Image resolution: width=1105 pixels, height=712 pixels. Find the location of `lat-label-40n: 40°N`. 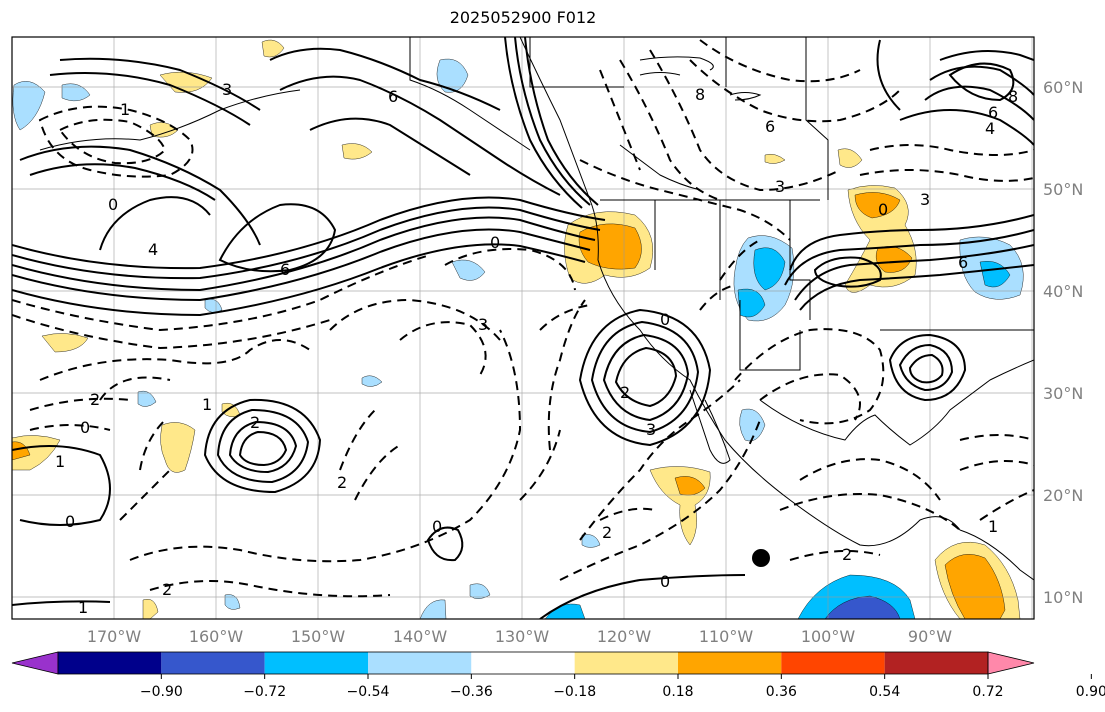

lat-label-40n: 40°N is located at coordinates (1063, 291).